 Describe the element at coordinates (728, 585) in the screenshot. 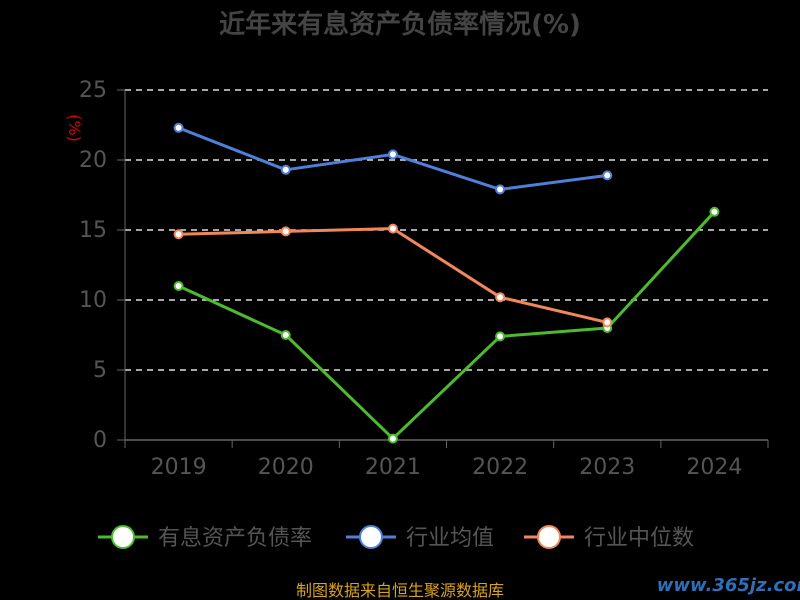

I see `watermark: www.365jz.com` at that location.